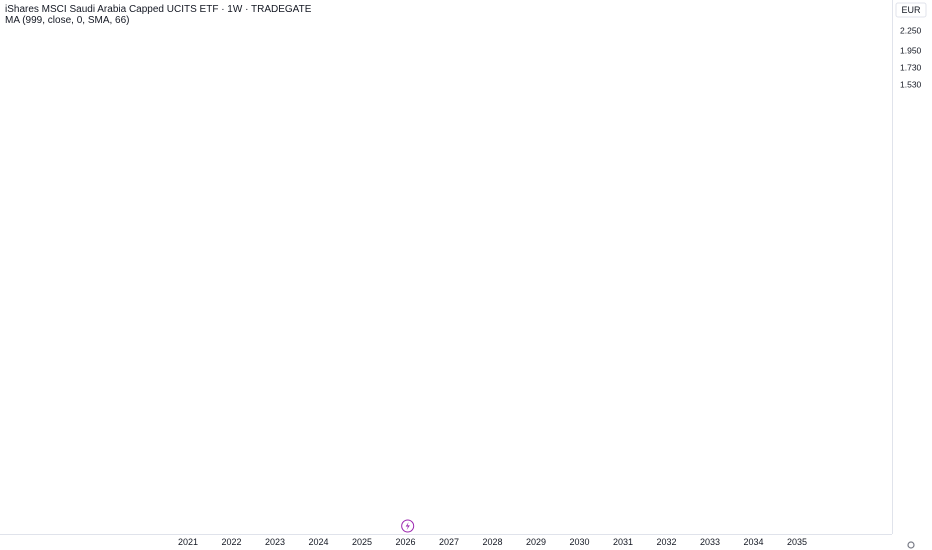  What do you see at coordinates (275, 542) in the screenshot?
I see `time-tick-label: 2023` at bounding box center [275, 542].